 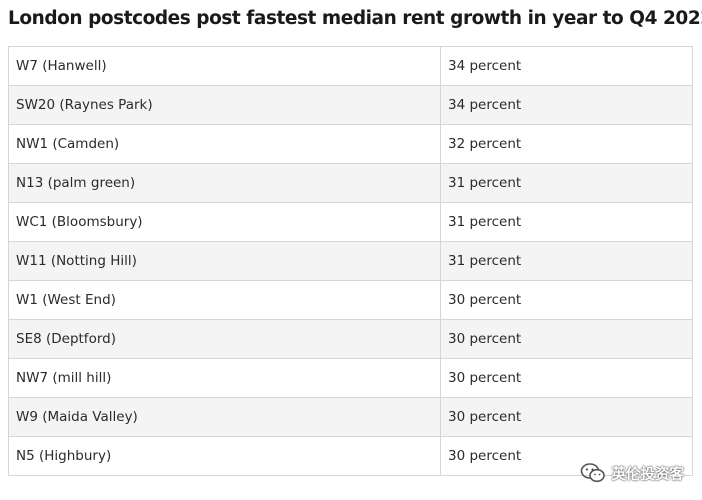 I want to click on table-row: W7 (Hanwell) 34 percent, so click(x=350, y=66).